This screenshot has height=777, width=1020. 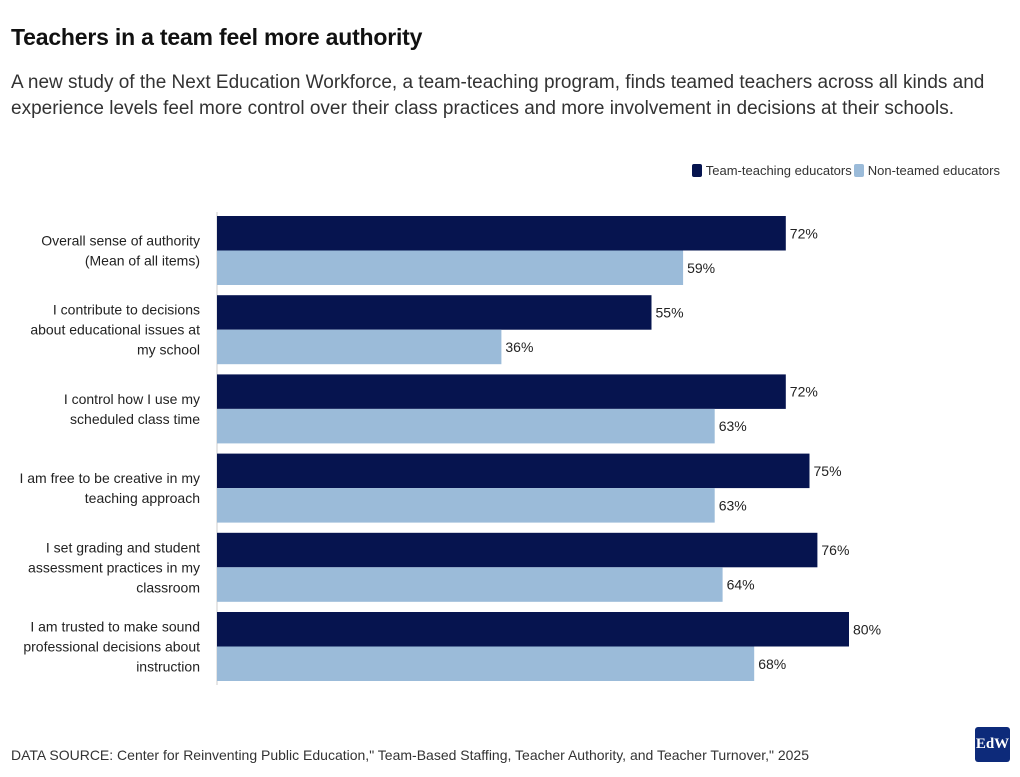 I want to click on legend-item-team: Team-teaching educators, so click(x=771, y=170).